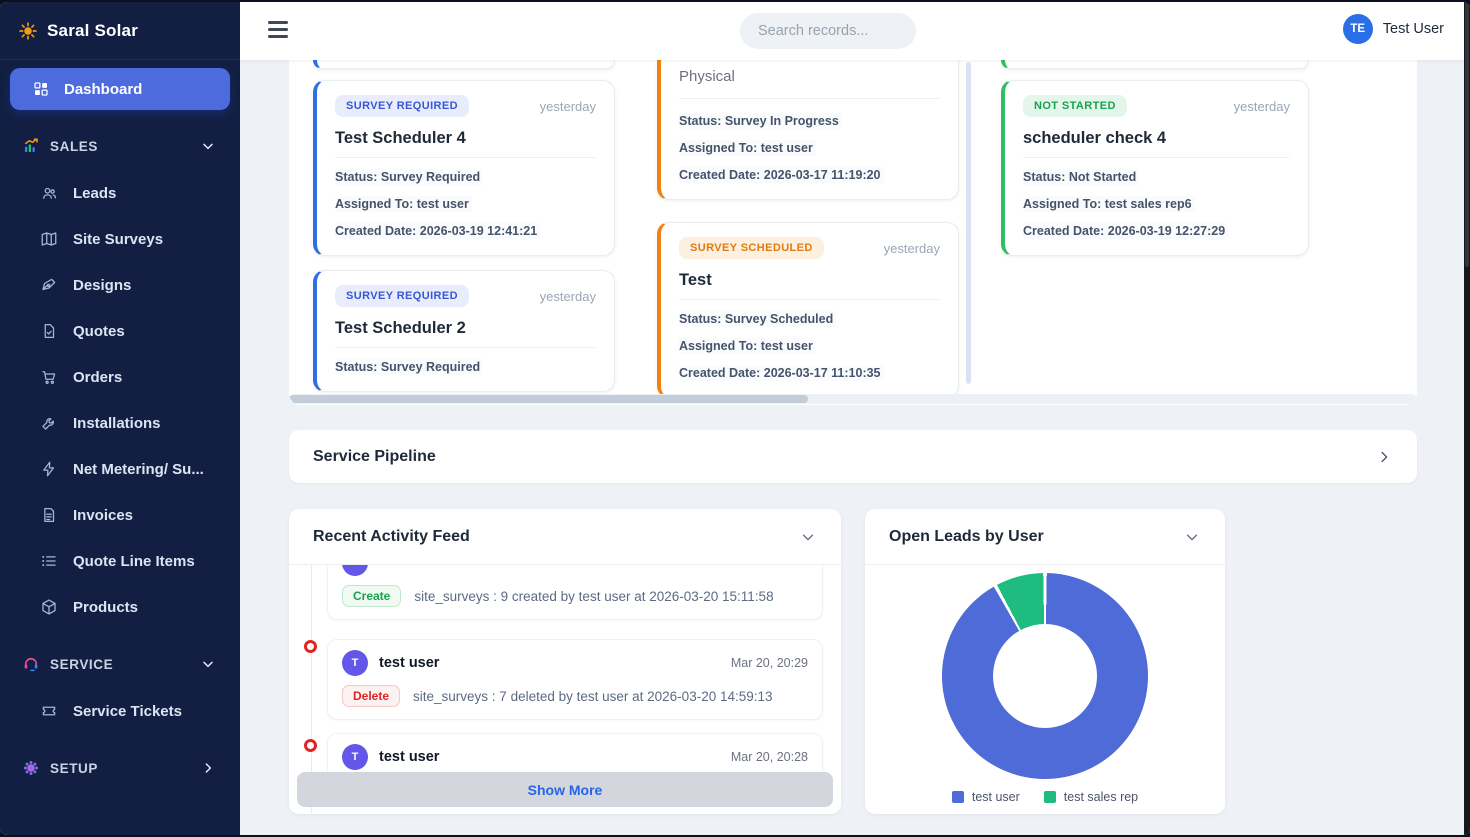 The width and height of the screenshot is (1470, 837). I want to click on card-field: Created Date: 2026-03-17 11:19:20, so click(781, 175).